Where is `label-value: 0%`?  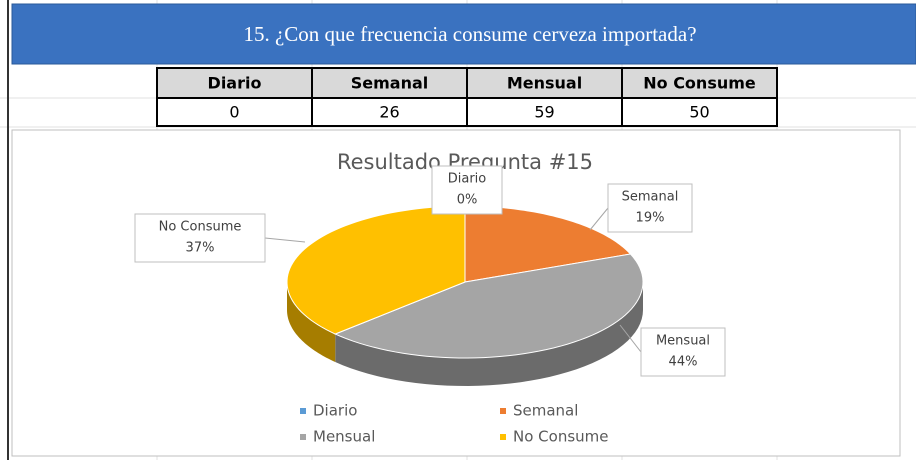
label-value: 0% is located at coordinates (467, 200).